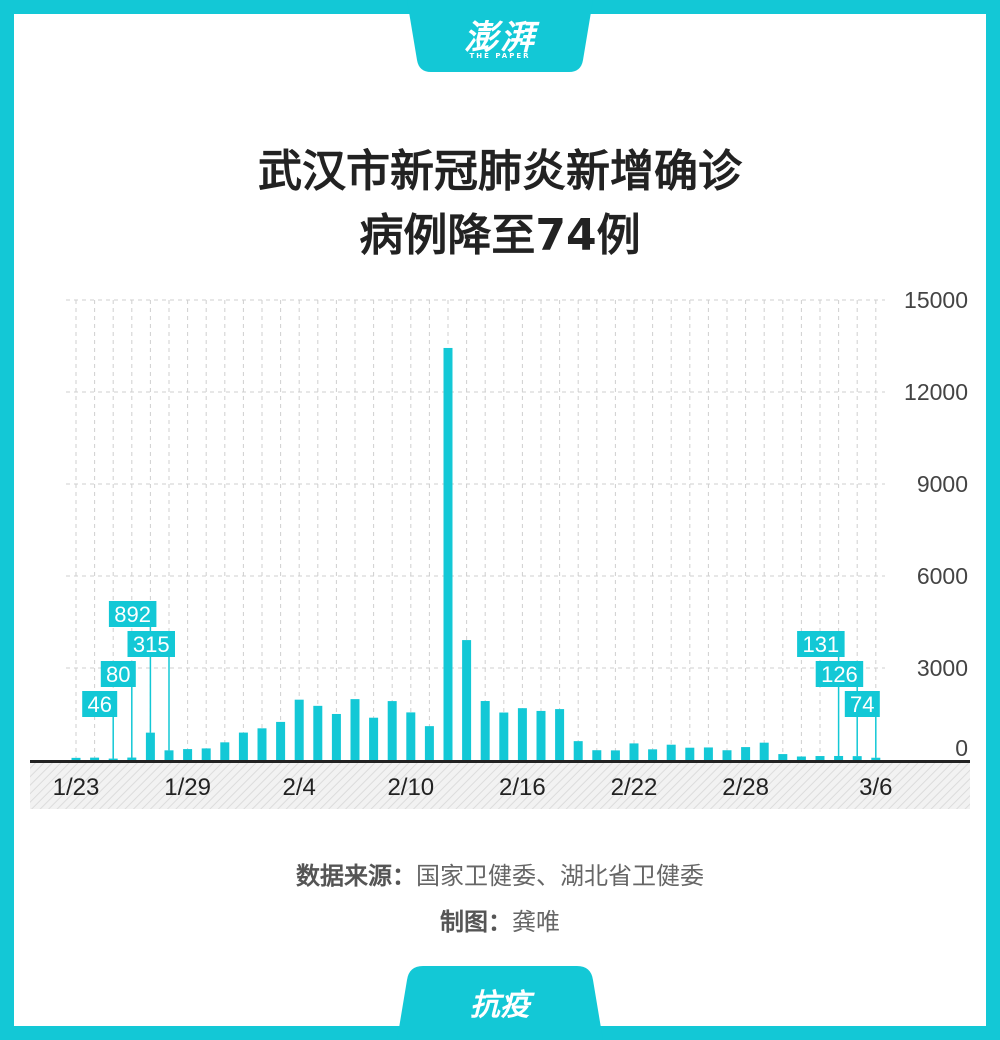  I want to click on chart-credit-label: 制图：, so click(476, 922).